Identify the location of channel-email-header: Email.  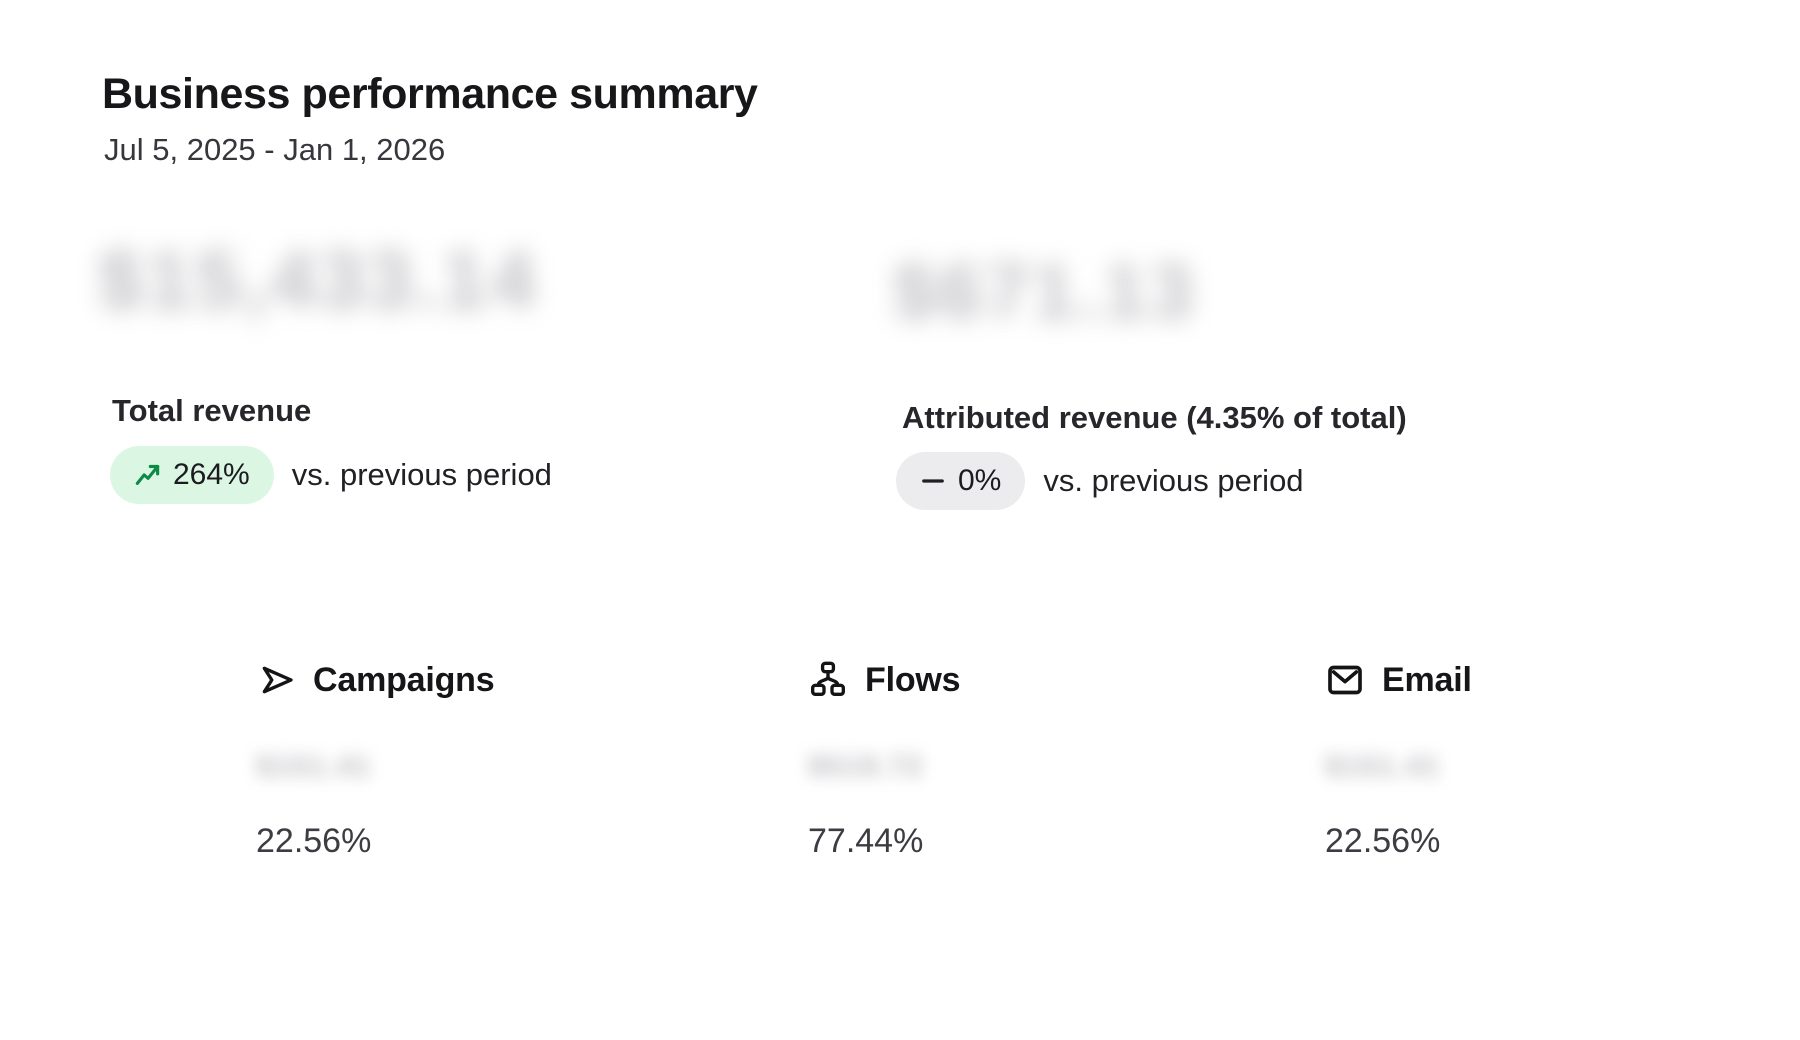
(1562, 680).